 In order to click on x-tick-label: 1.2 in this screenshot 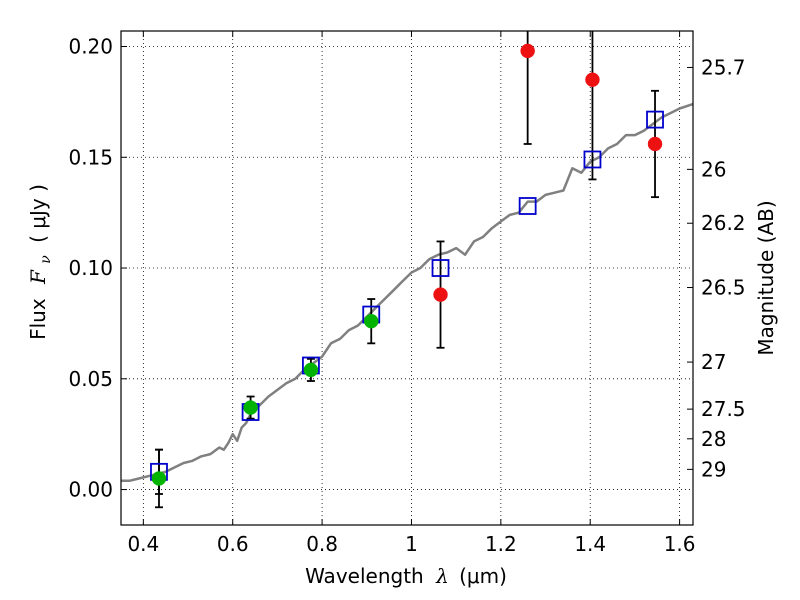, I will do `click(501, 544)`.